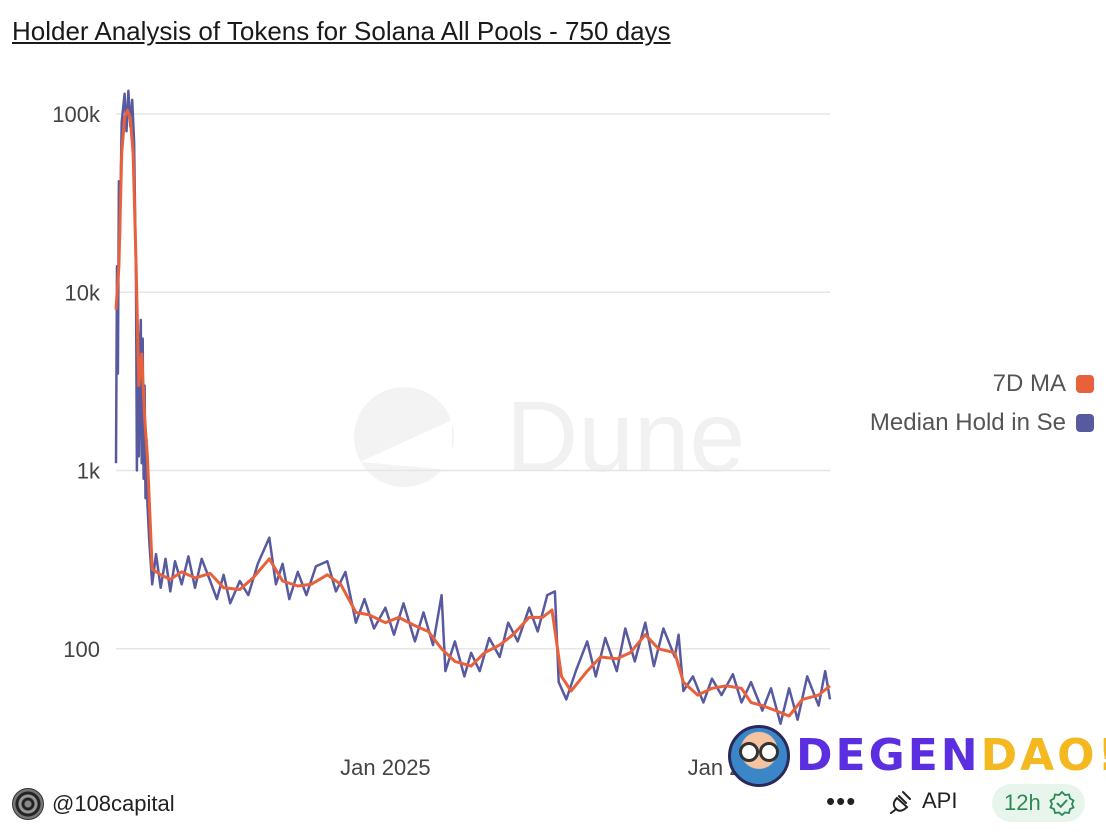 The height and width of the screenshot is (838, 1106). Describe the element at coordinates (841, 801) in the screenshot. I see `more-options-button: •••` at that location.